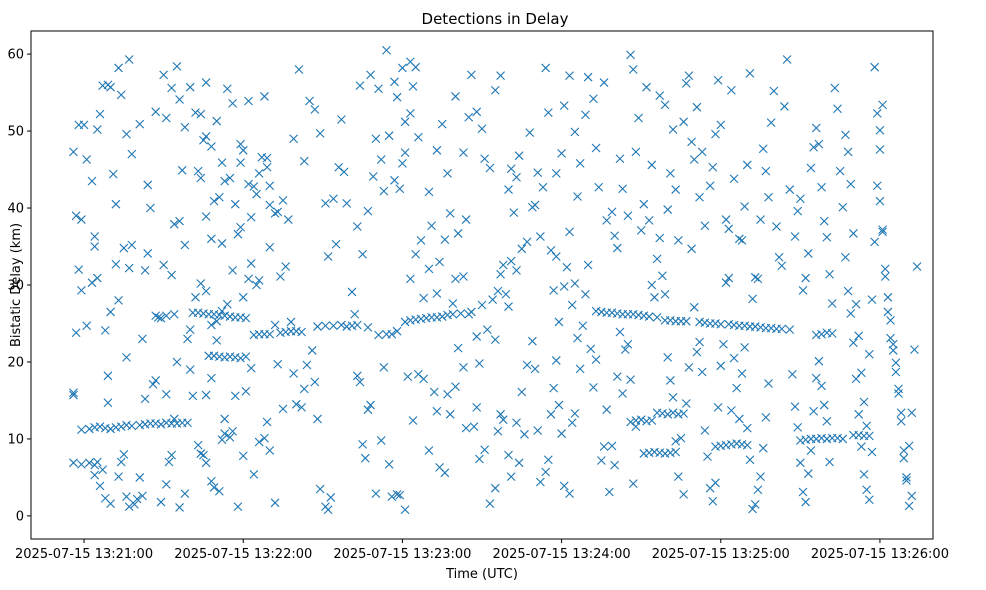  What do you see at coordinates (15, 209) in the screenshot?
I see `y-tick-label: 40` at bounding box center [15, 209].